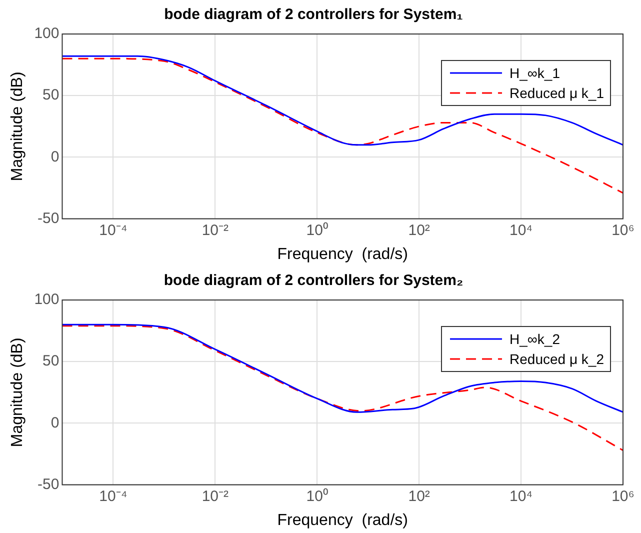 Image resolution: width=641 pixels, height=533 pixels. I want to click on chart-title: bode diagram of 2 controllers for System₁, so click(313, 15).